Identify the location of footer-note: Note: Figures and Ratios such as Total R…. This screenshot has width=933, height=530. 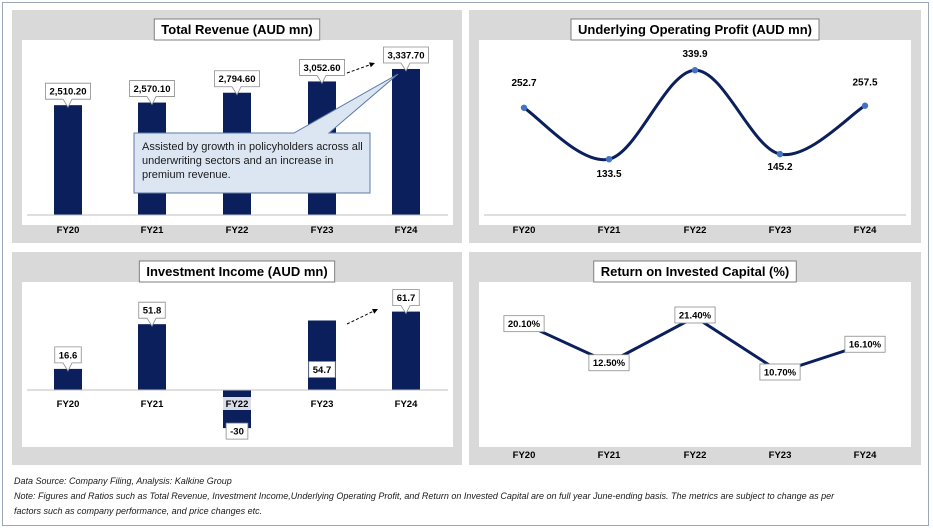
(424, 496).